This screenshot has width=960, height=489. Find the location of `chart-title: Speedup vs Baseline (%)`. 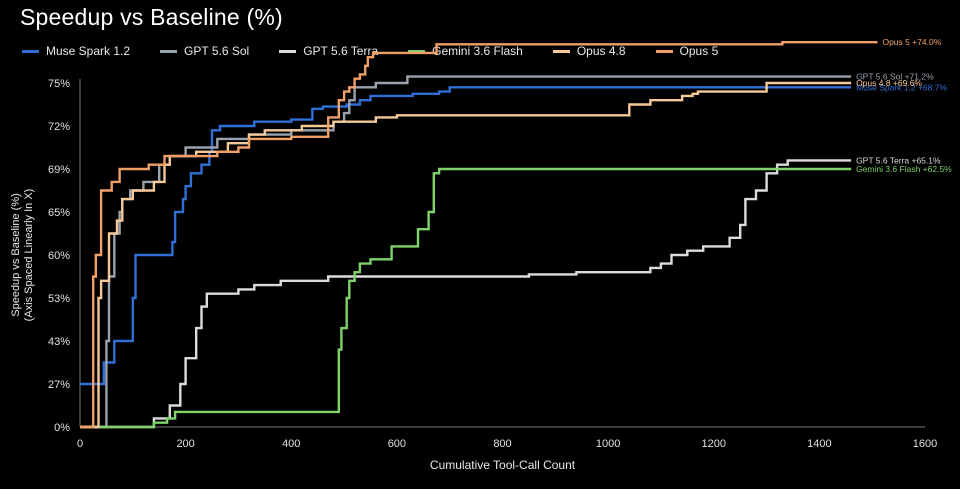

chart-title: Speedup vs Baseline (%) is located at coordinates (151, 17).